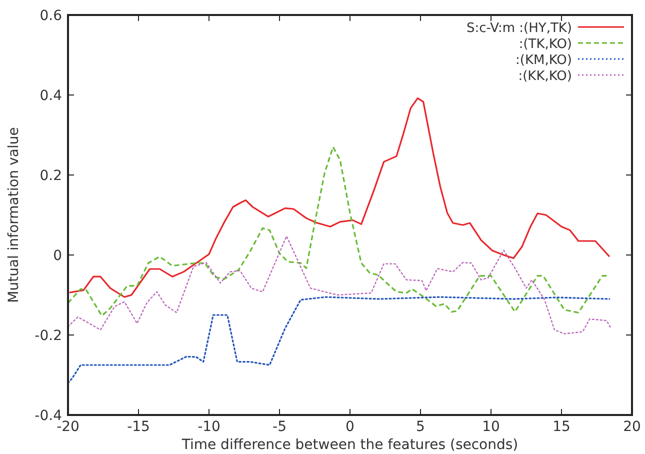  What do you see at coordinates (519, 28) in the screenshot?
I see `legend-label: S:c-V:m :(HY,TK)` at bounding box center [519, 28].